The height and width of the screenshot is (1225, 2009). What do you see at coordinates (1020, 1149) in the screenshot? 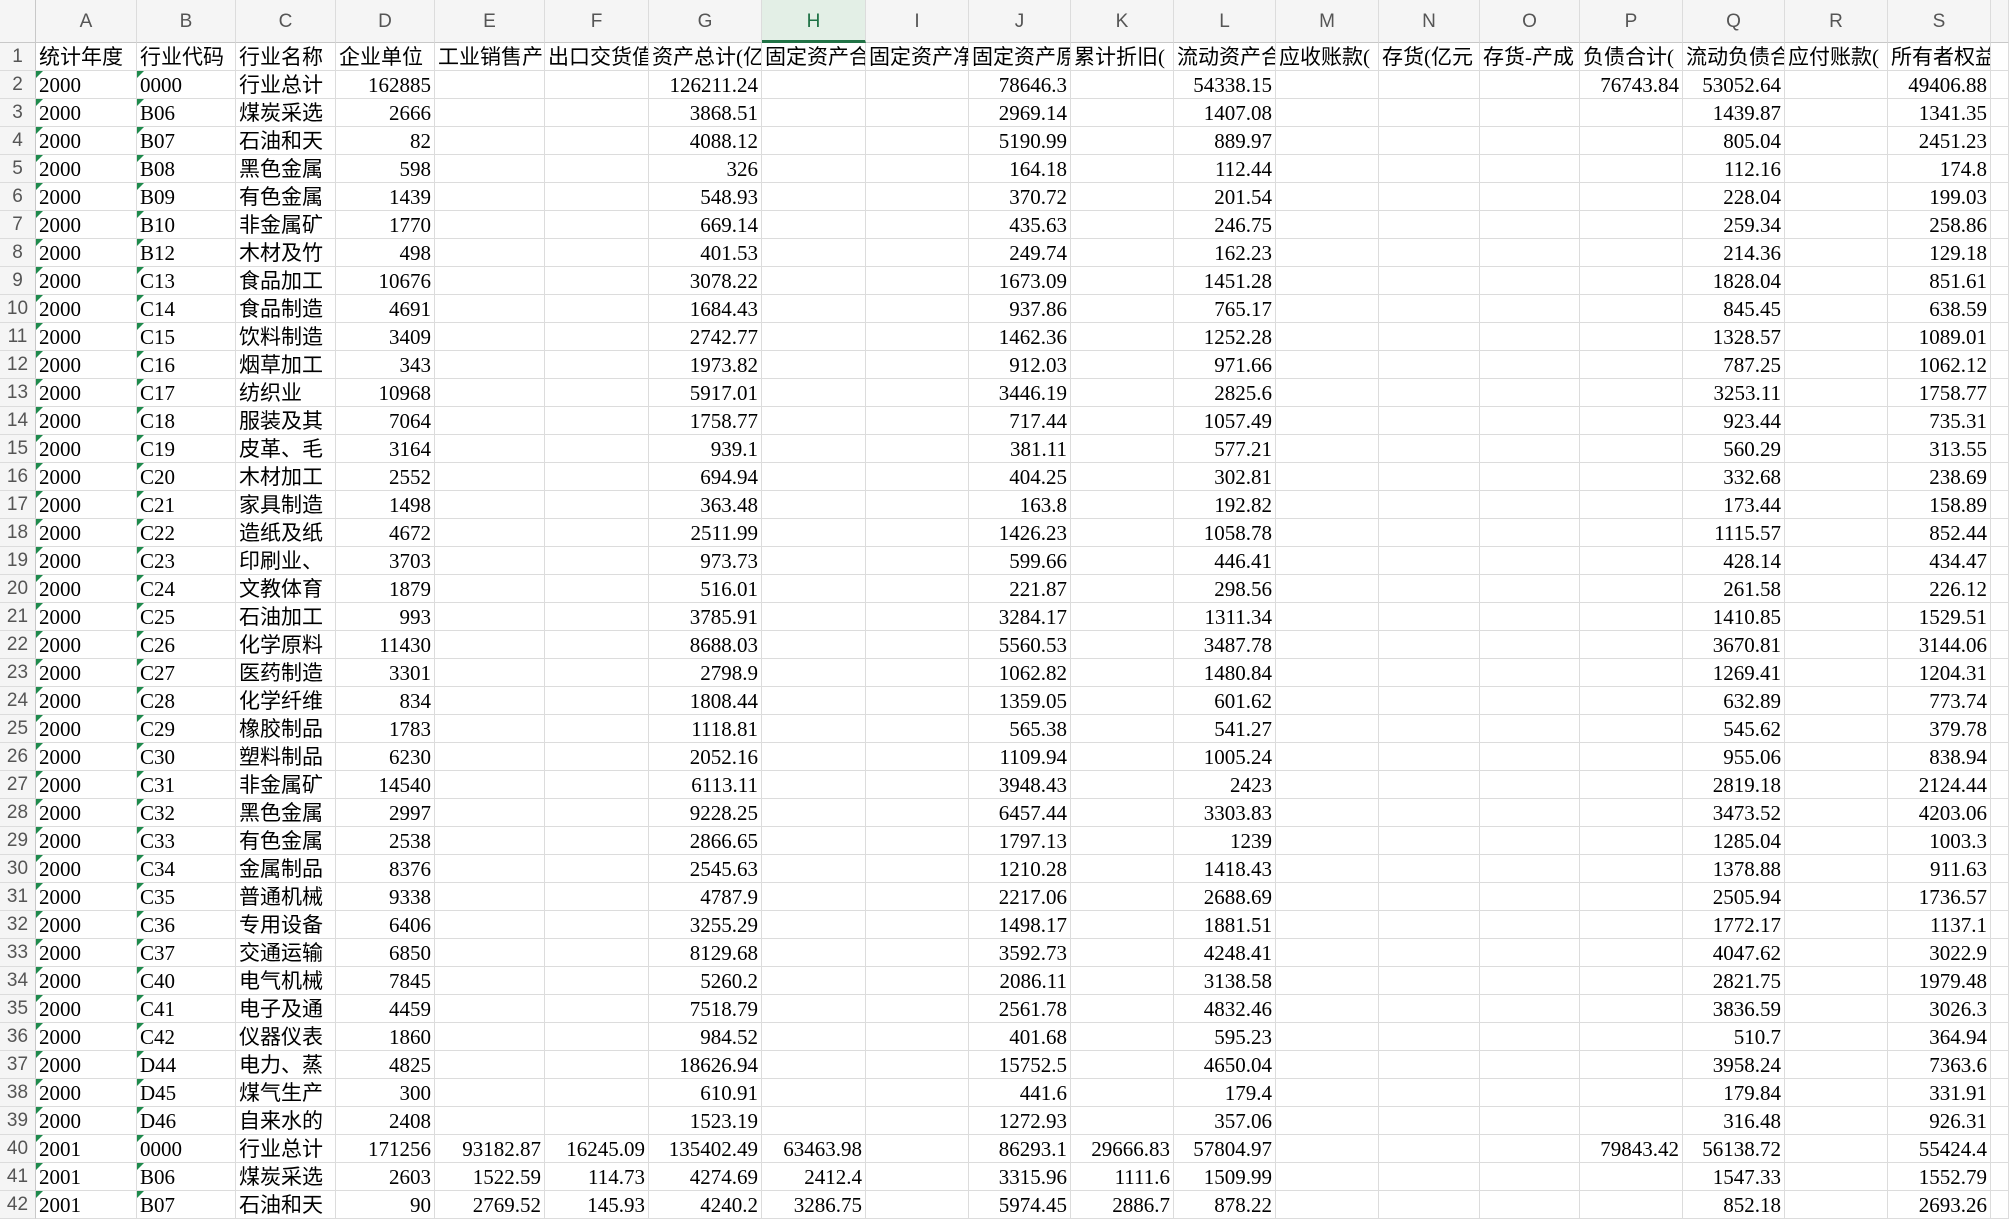
I see `cell: 86293.1` at bounding box center [1020, 1149].